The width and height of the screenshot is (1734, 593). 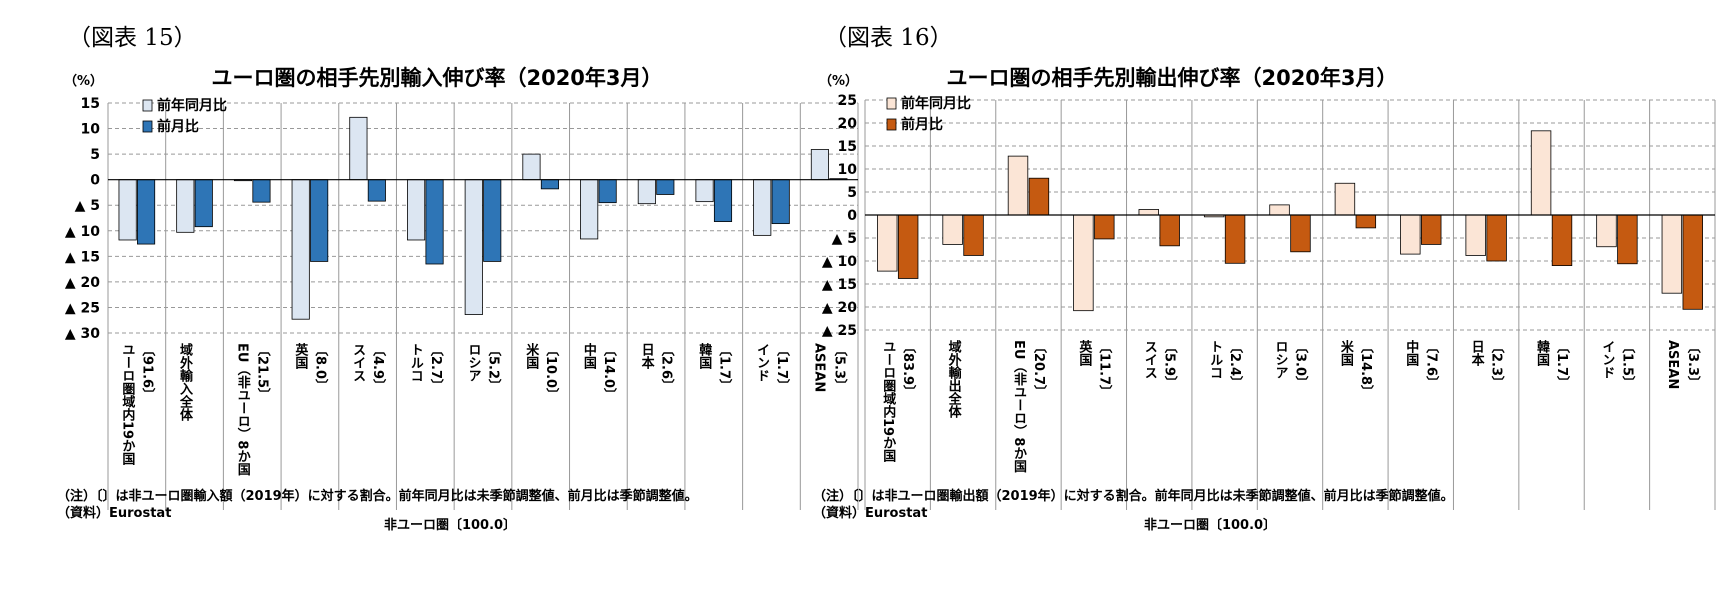 What do you see at coordinates (358, 362) in the screenshot?
I see `category-label: スイス` at bounding box center [358, 362].